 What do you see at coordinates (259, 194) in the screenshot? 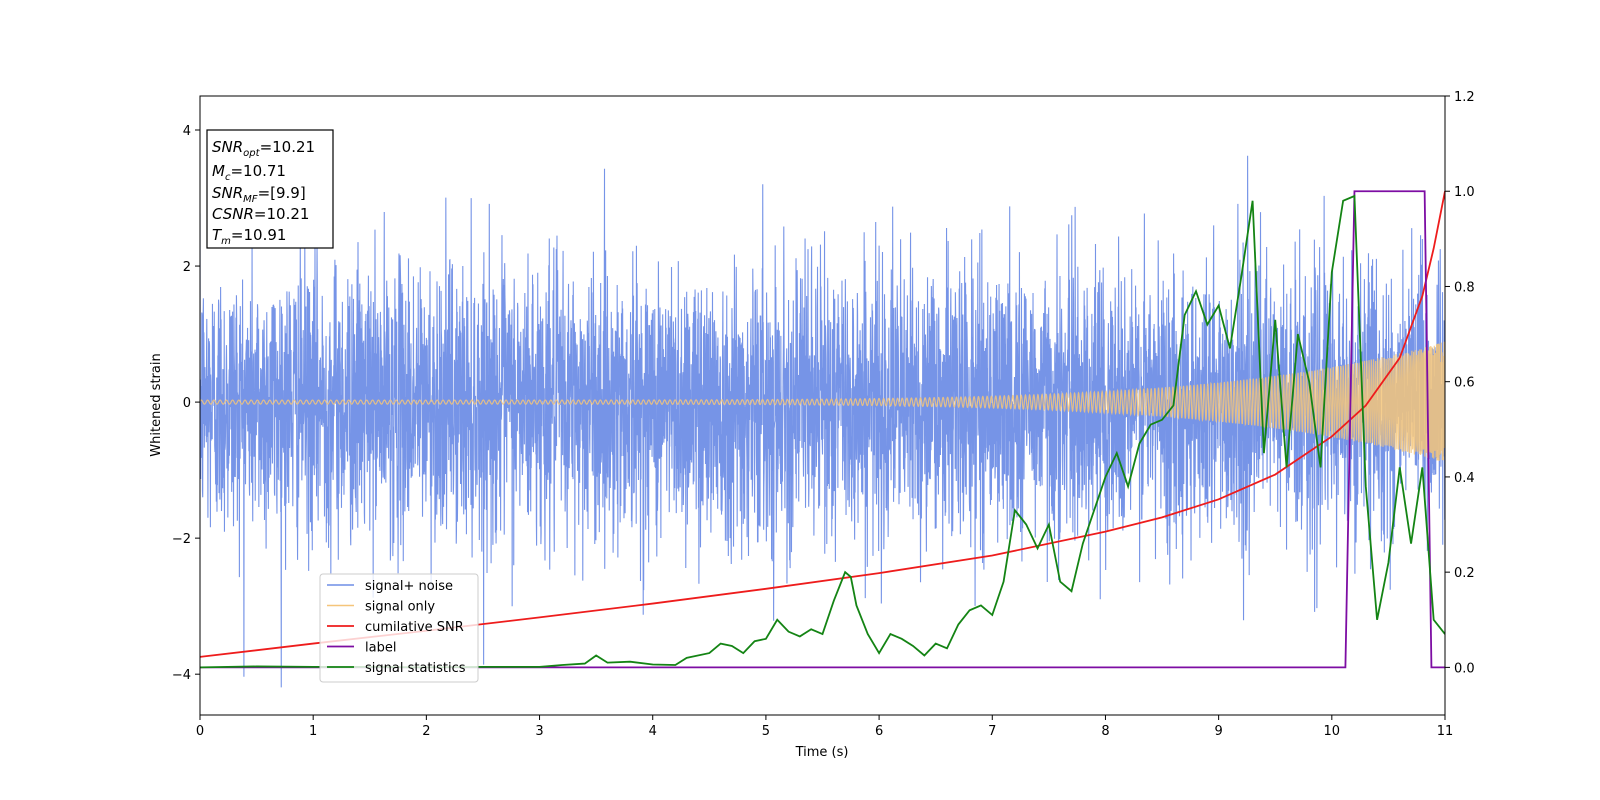
I see `annotation-line: SNRMF=[9.9]` at bounding box center [259, 194].